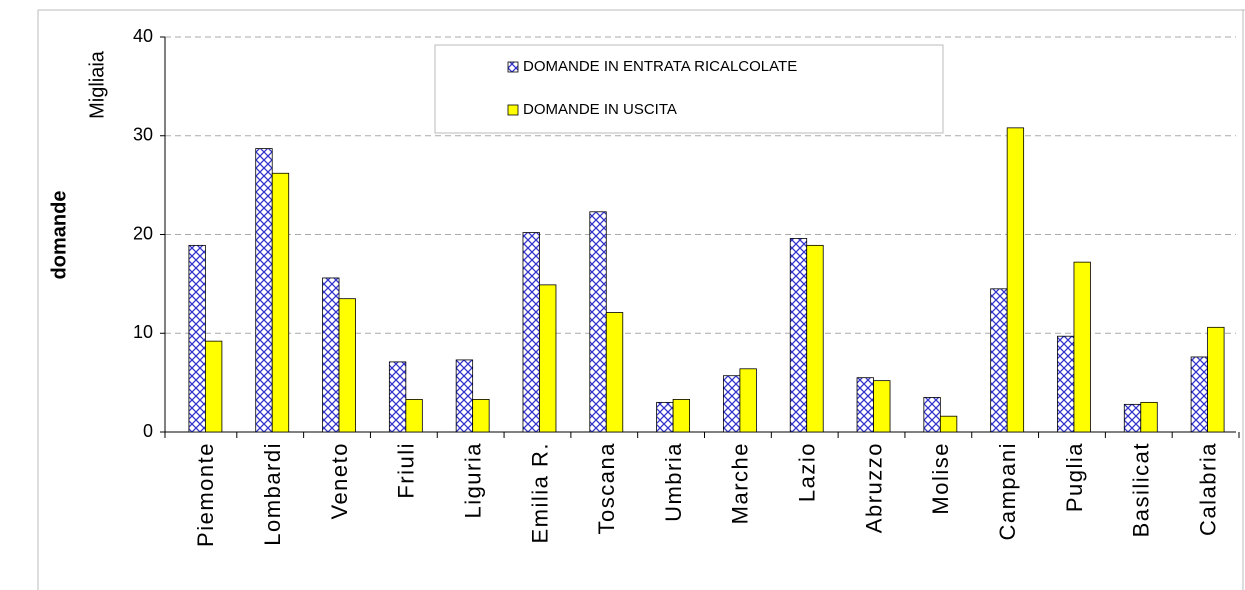  What do you see at coordinates (673, 482) in the screenshot?
I see `x-tick-label: Umbria` at bounding box center [673, 482].